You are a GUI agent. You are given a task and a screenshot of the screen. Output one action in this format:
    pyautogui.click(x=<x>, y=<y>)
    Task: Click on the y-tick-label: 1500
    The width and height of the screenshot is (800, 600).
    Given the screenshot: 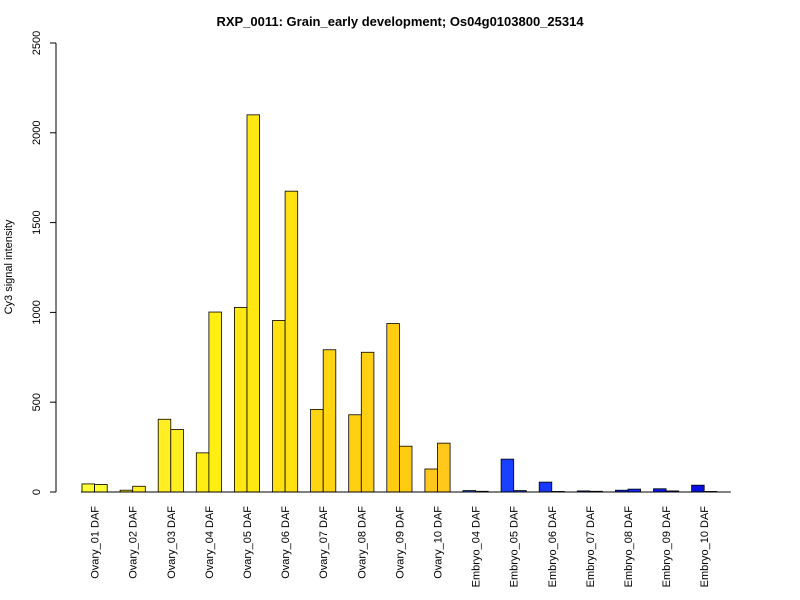 What is the action you would take?
    pyautogui.click(x=37, y=222)
    